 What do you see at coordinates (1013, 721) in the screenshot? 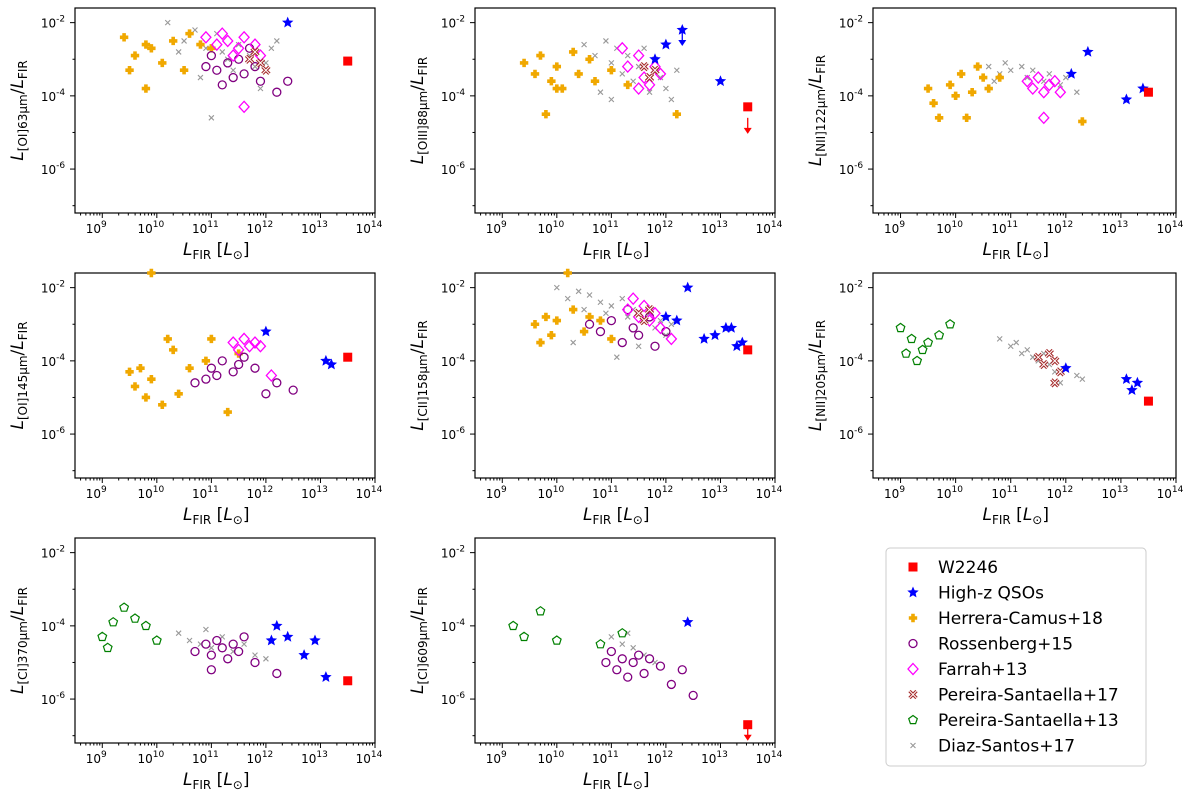
I see `legend-item-pereira-santaella-13: Pereira-Santaella+13` at bounding box center [1013, 721].